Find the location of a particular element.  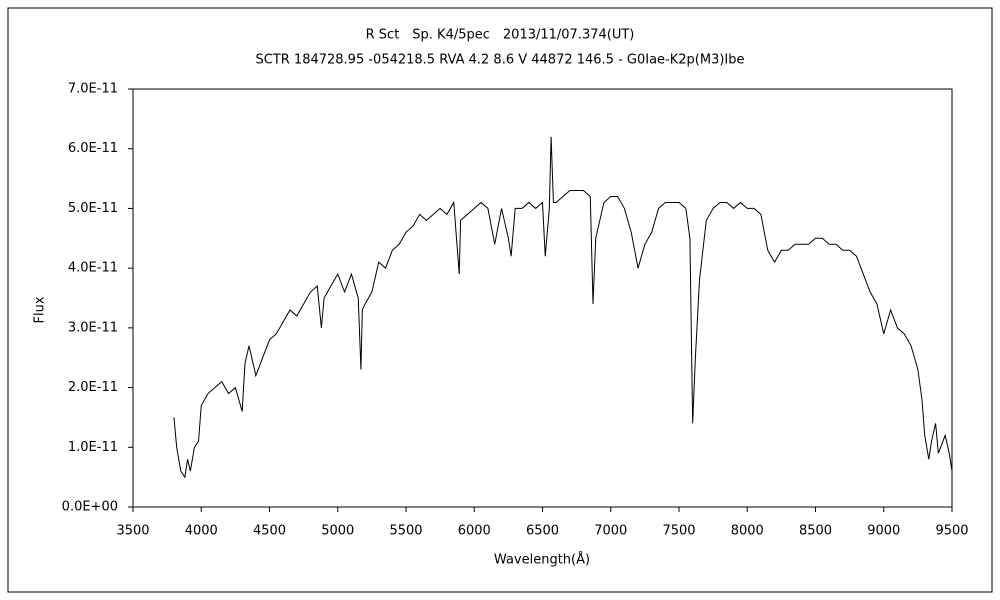

x-tick-label: 6500 is located at coordinates (542, 531).